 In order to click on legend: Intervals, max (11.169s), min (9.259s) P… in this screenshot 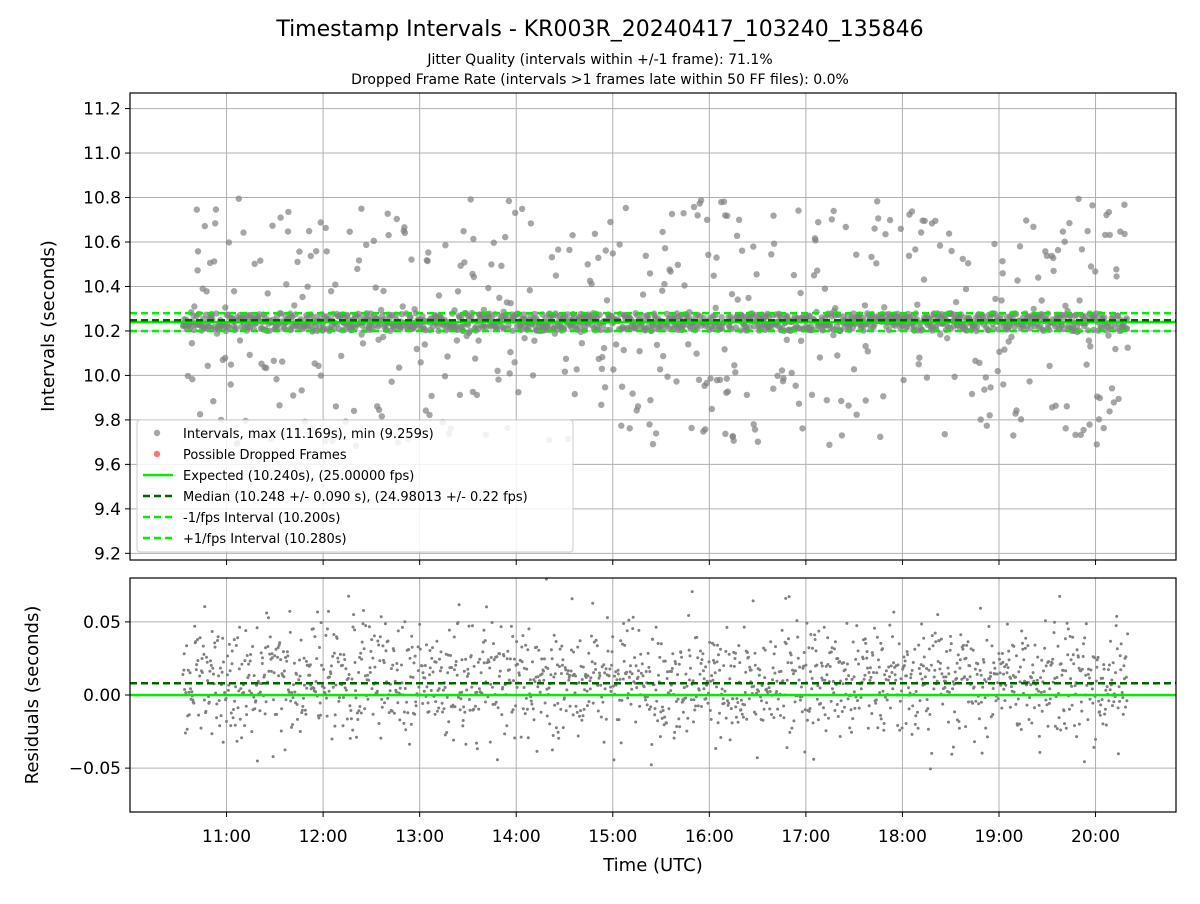, I will do `click(355, 486)`.